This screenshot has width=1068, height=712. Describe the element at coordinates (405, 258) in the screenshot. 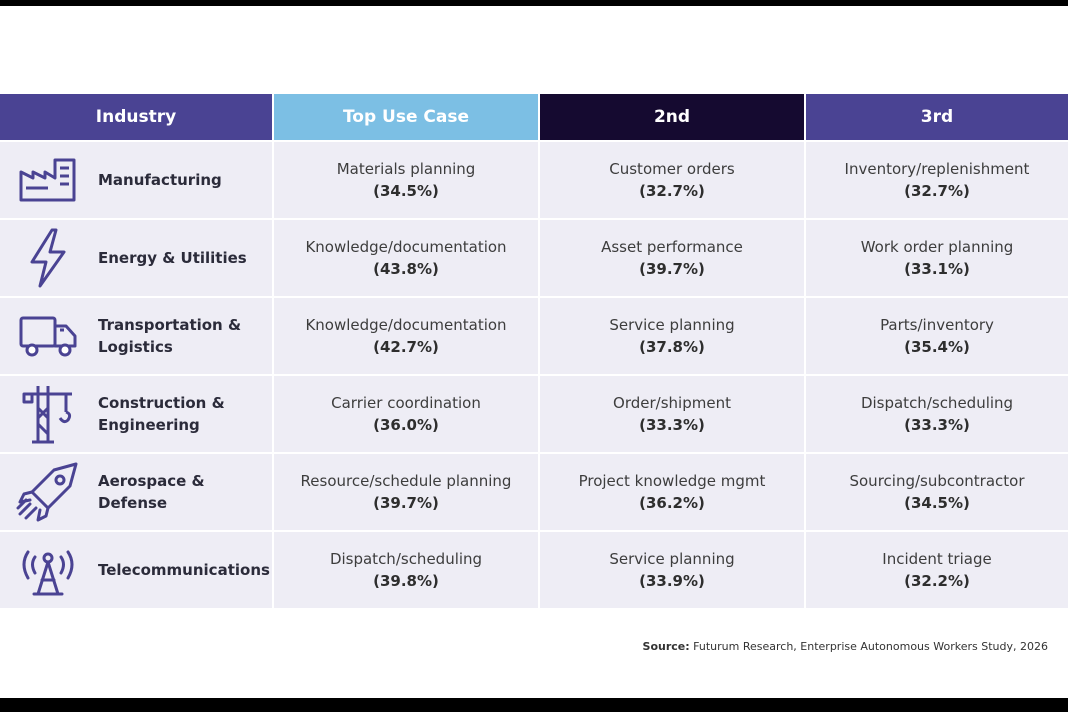

I see `top-use-case-cell: Knowledge/documentation (43.8%)` at that location.